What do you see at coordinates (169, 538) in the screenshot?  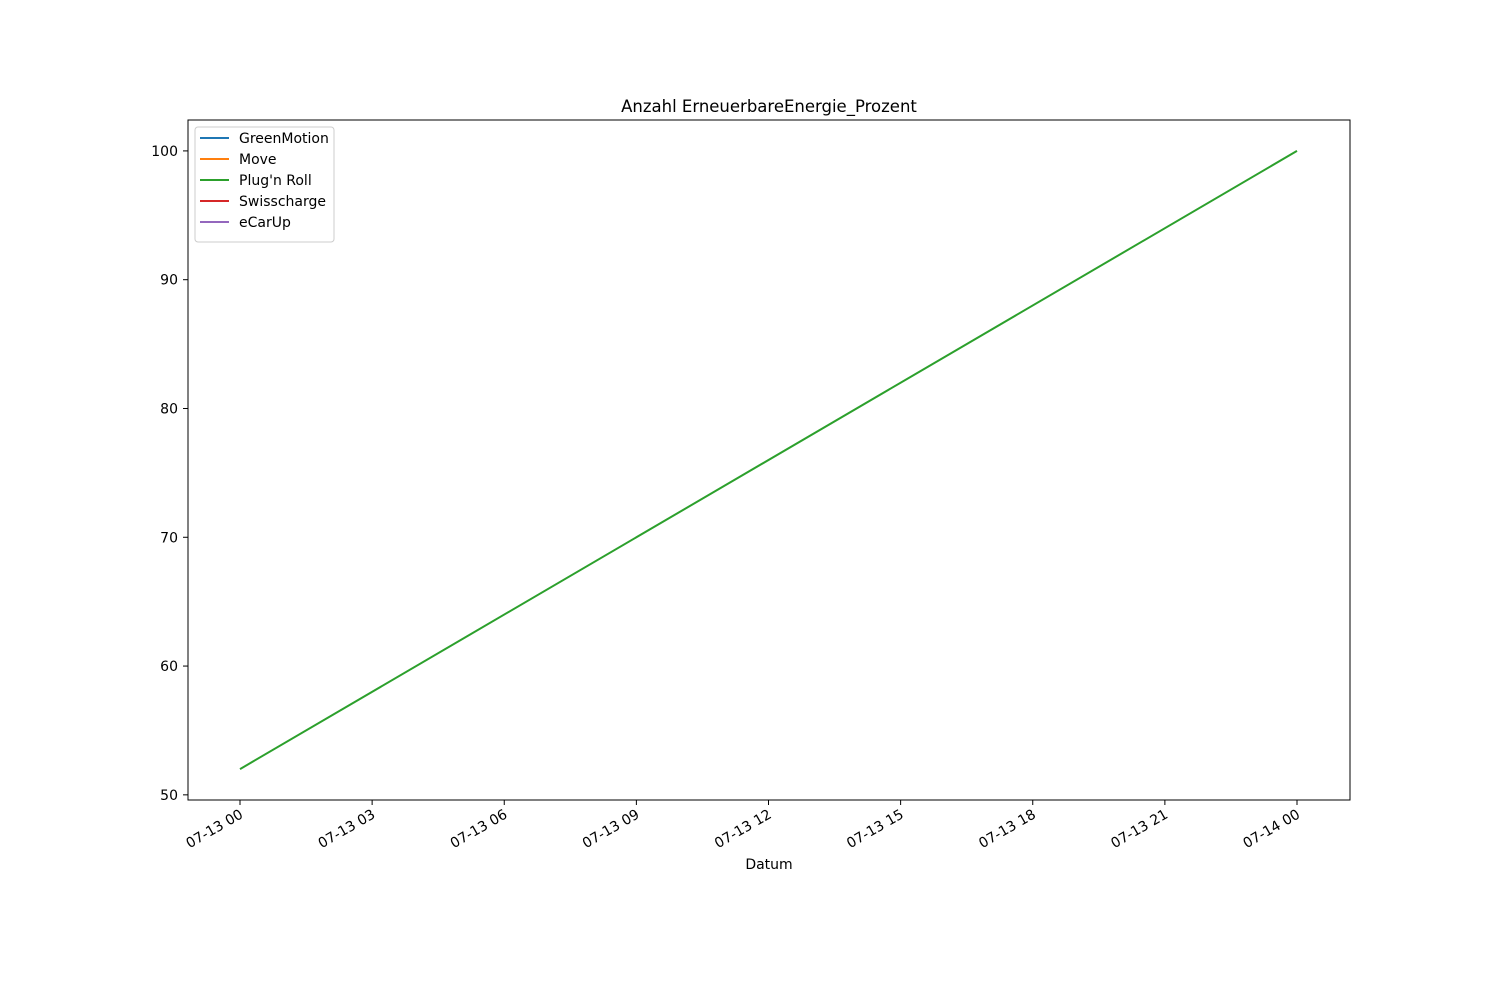 I see `y-tick-label: 70` at bounding box center [169, 538].